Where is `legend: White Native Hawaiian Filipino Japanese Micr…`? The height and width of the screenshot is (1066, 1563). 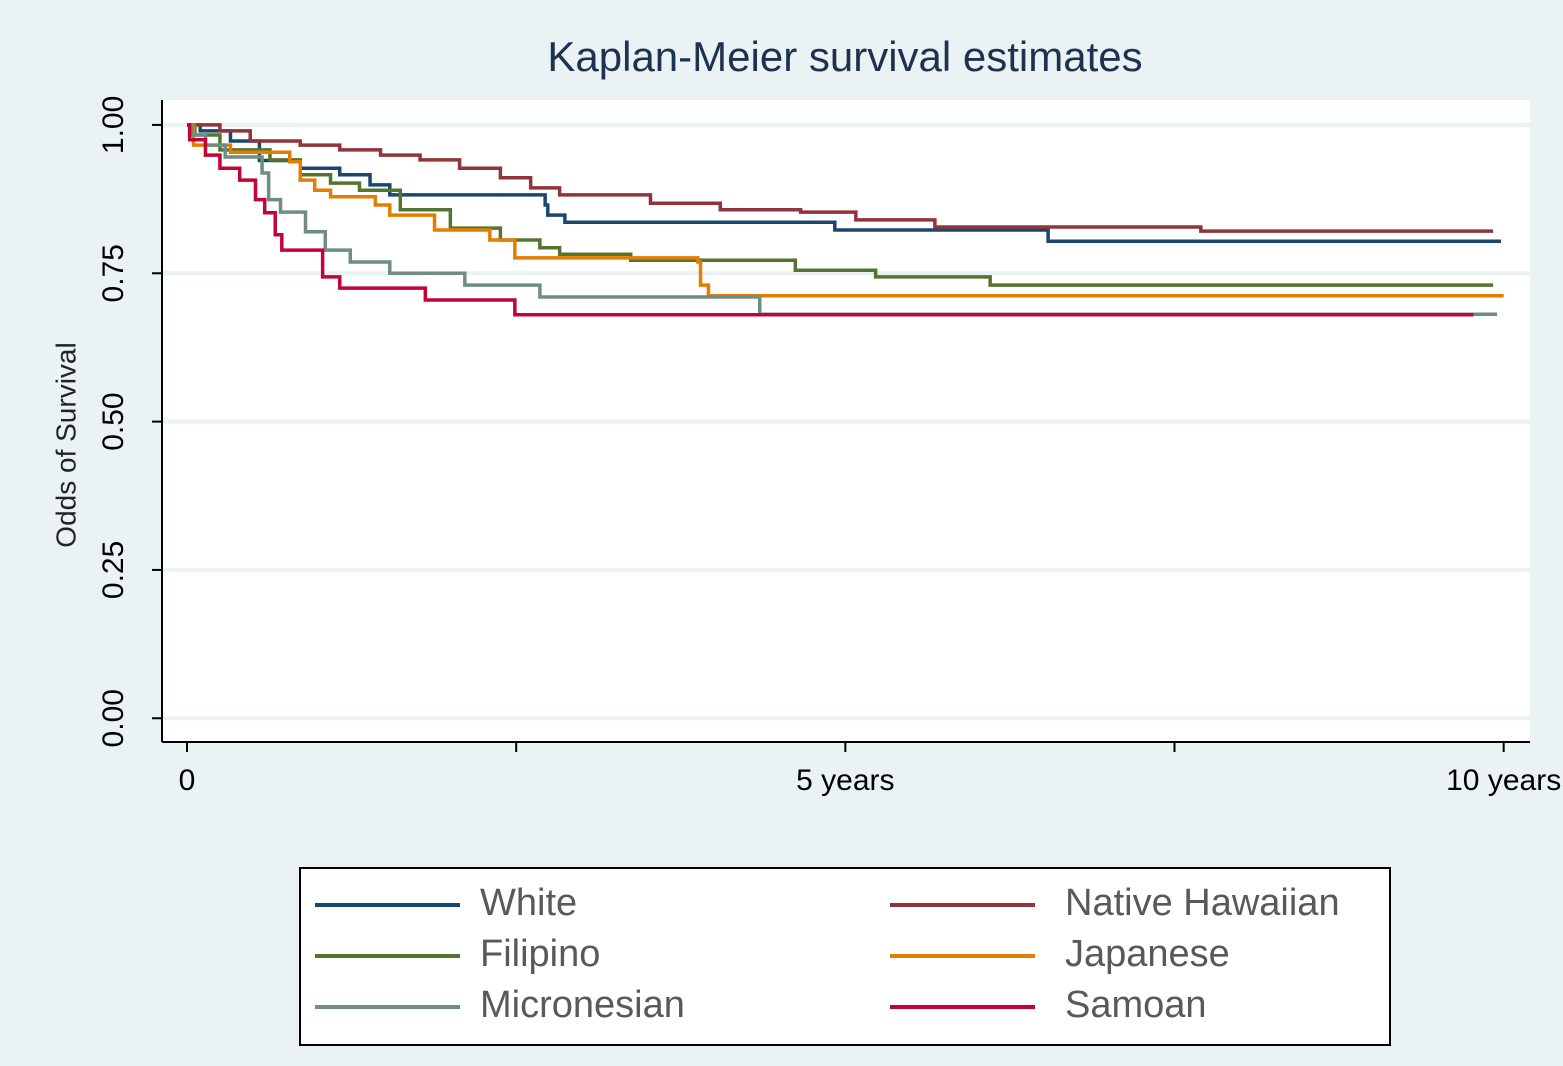
legend: White Native Hawaiian Filipino Japanese Micr… is located at coordinates (827, 954).